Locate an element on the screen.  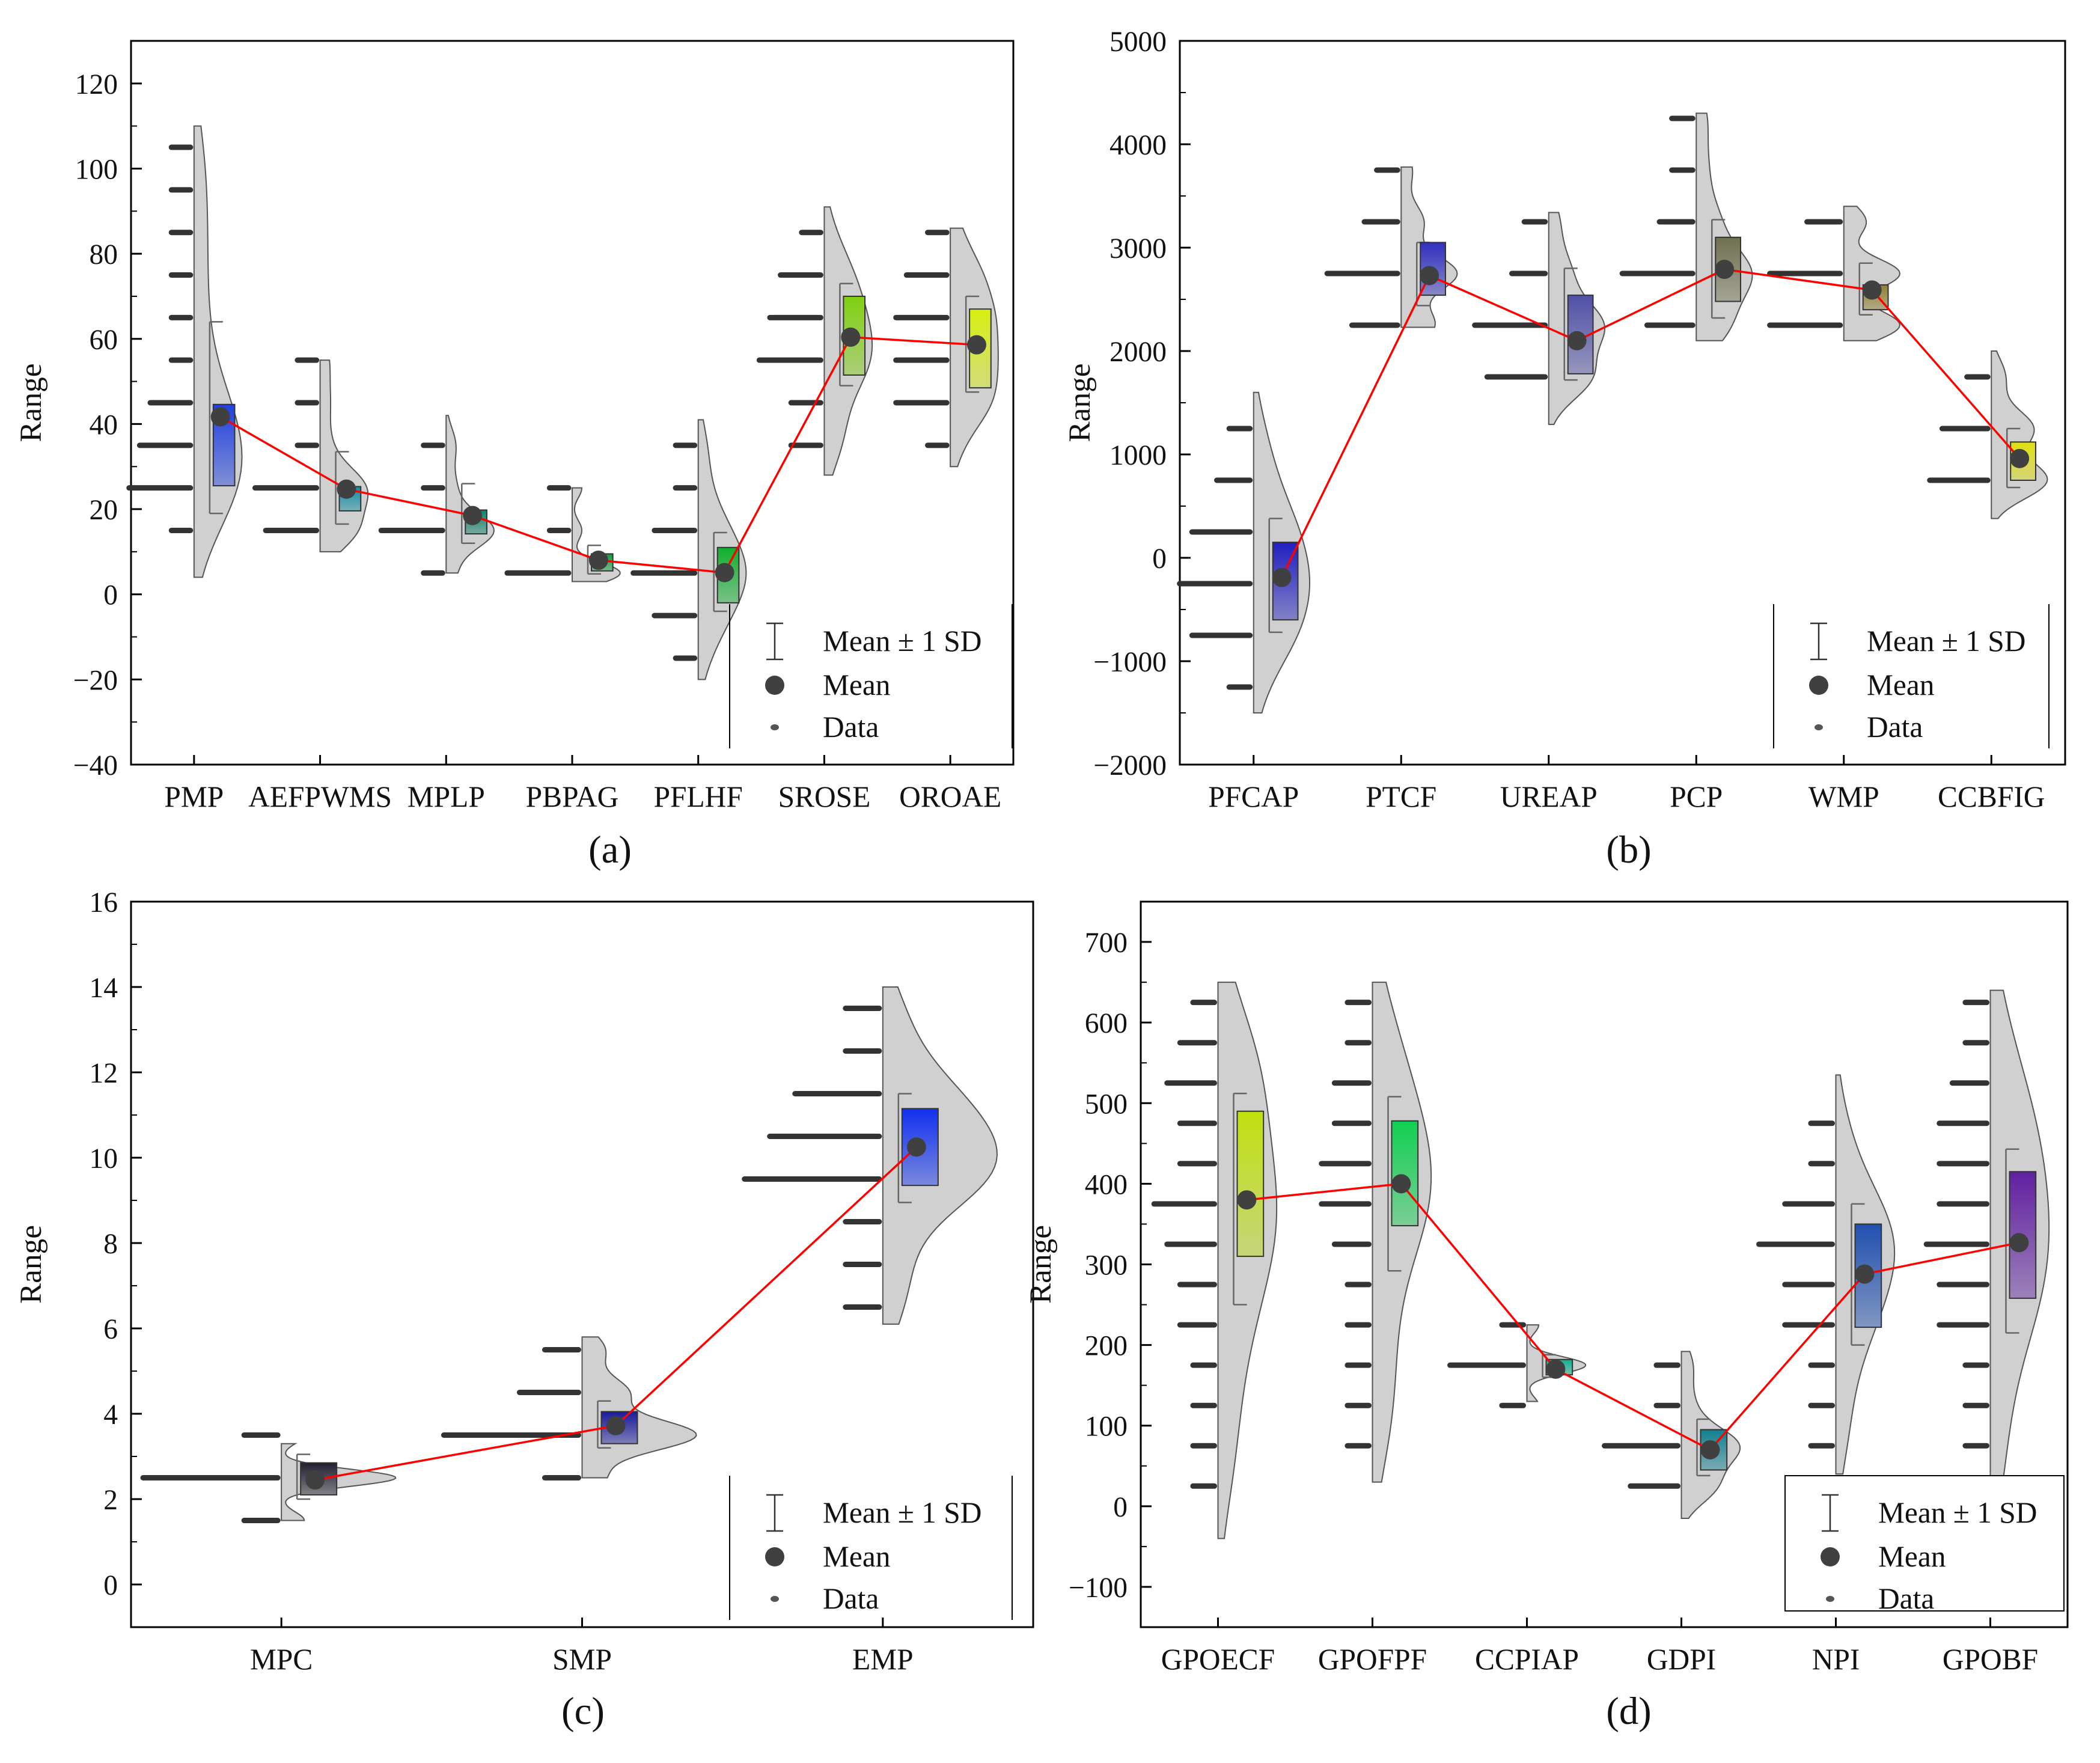
x-tick-label-ureap: UREAP is located at coordinates (1549, 796).